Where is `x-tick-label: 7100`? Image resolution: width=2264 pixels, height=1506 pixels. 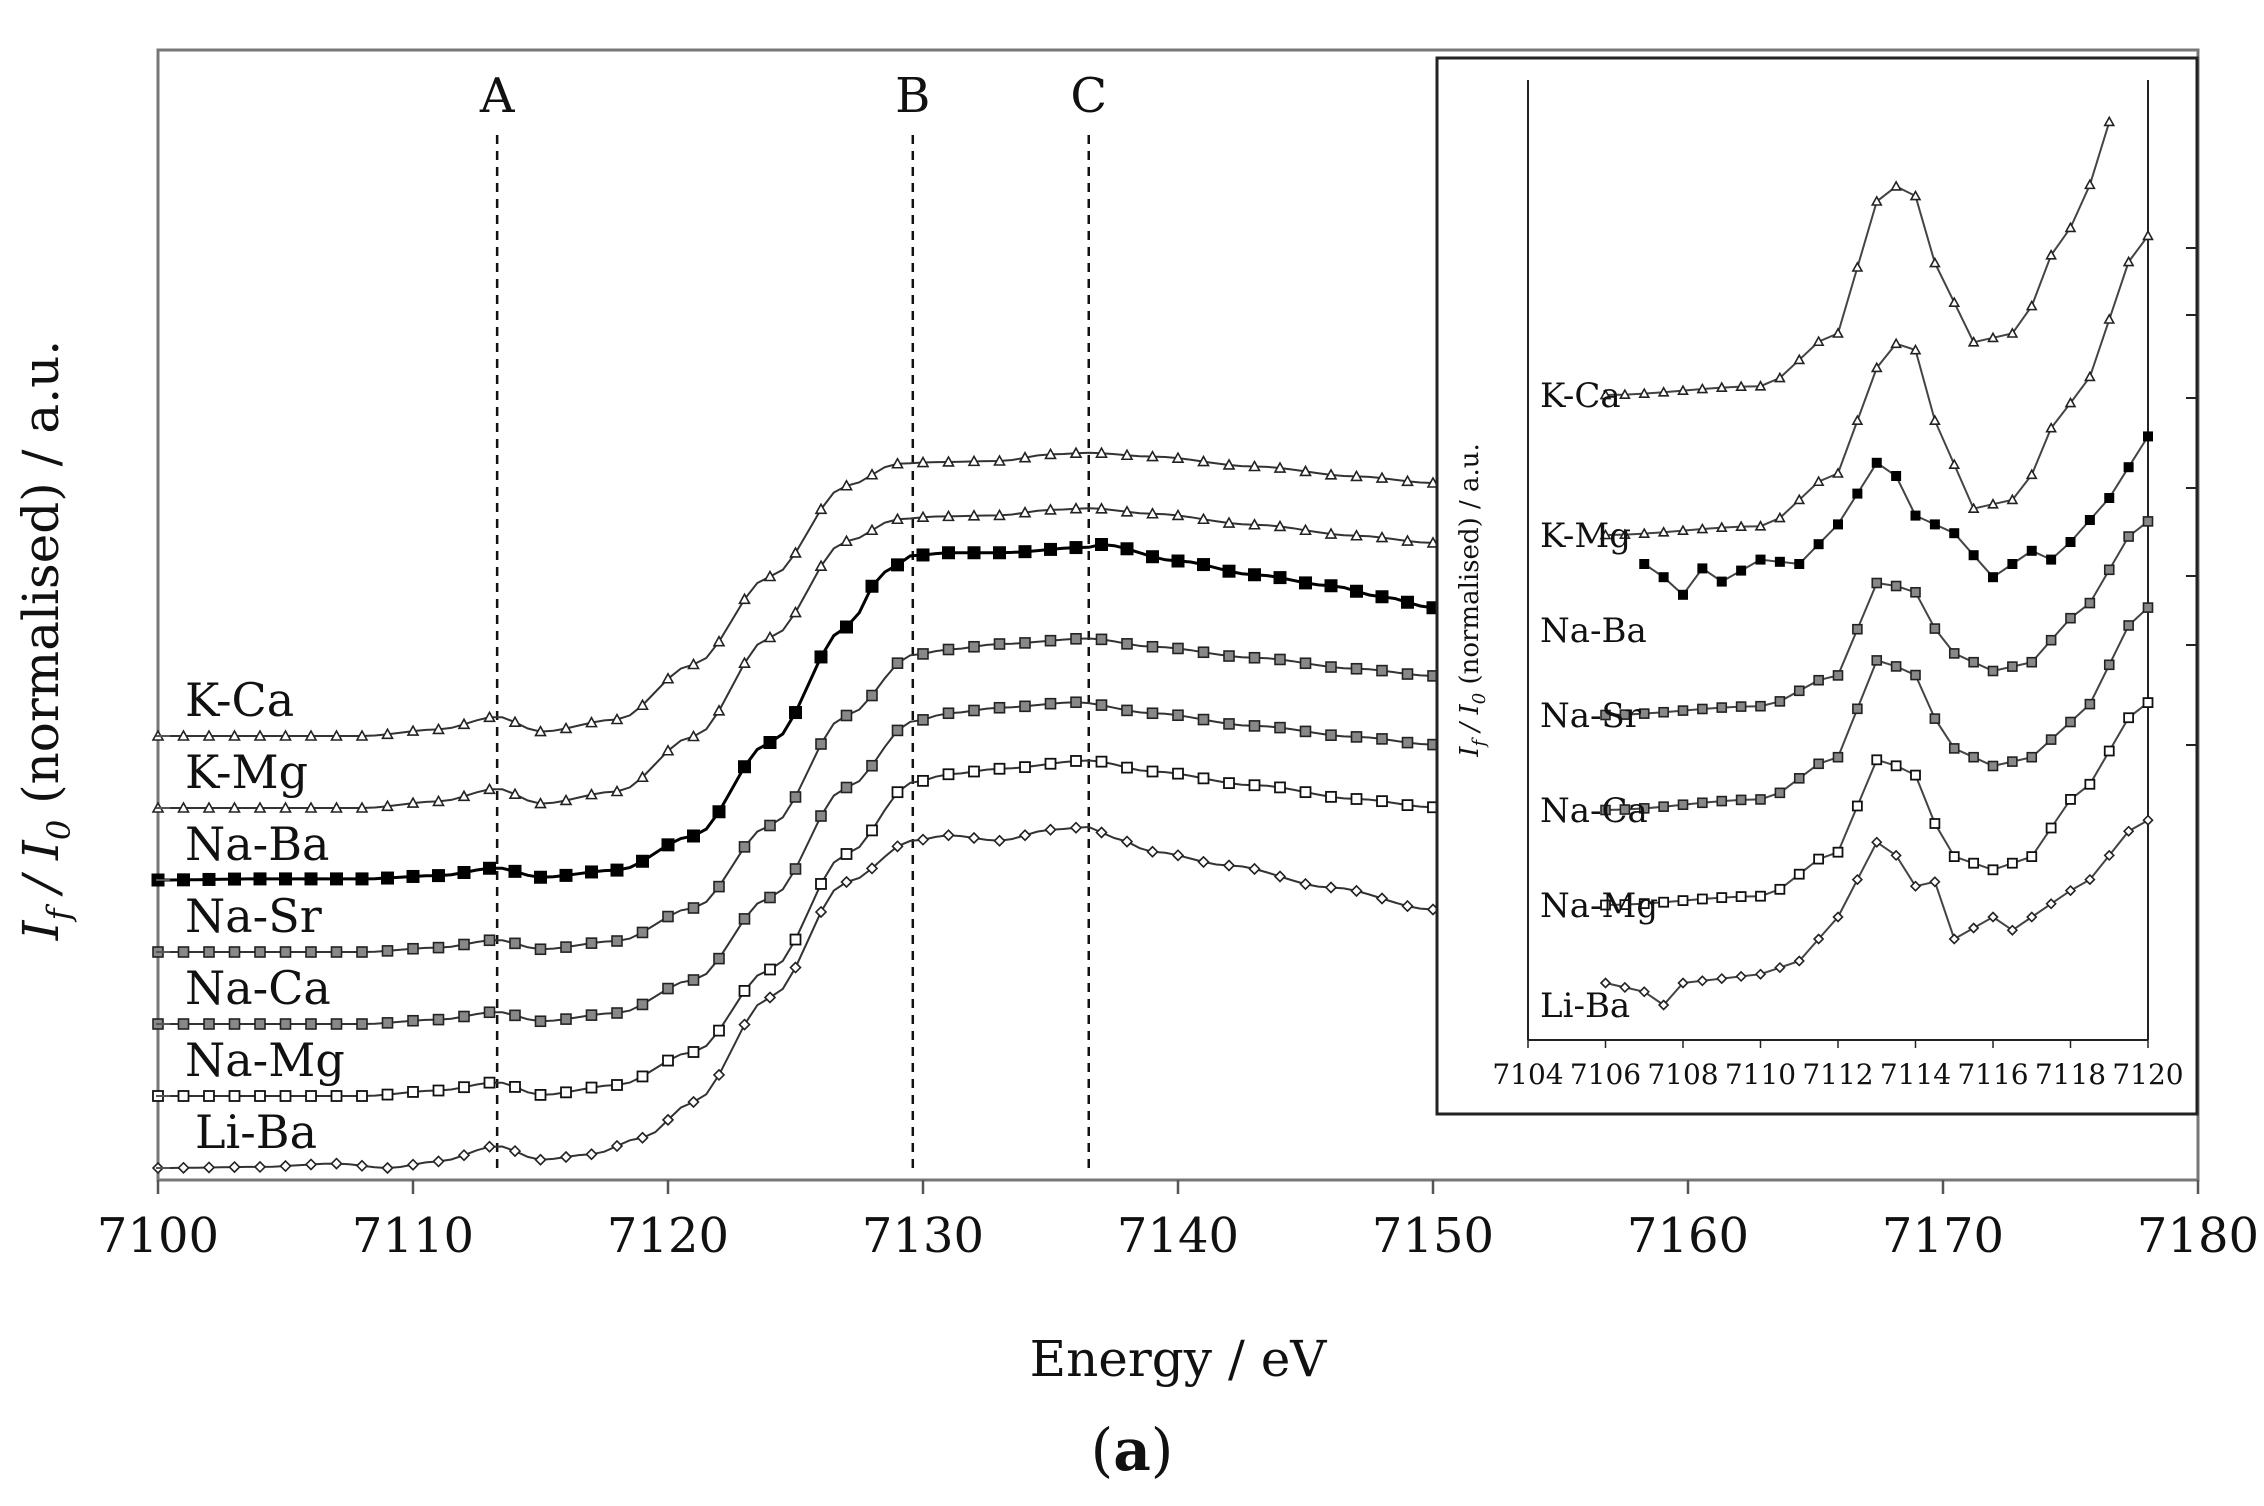
x-tick-label: 7100 is located at coordinates (158, 1236).